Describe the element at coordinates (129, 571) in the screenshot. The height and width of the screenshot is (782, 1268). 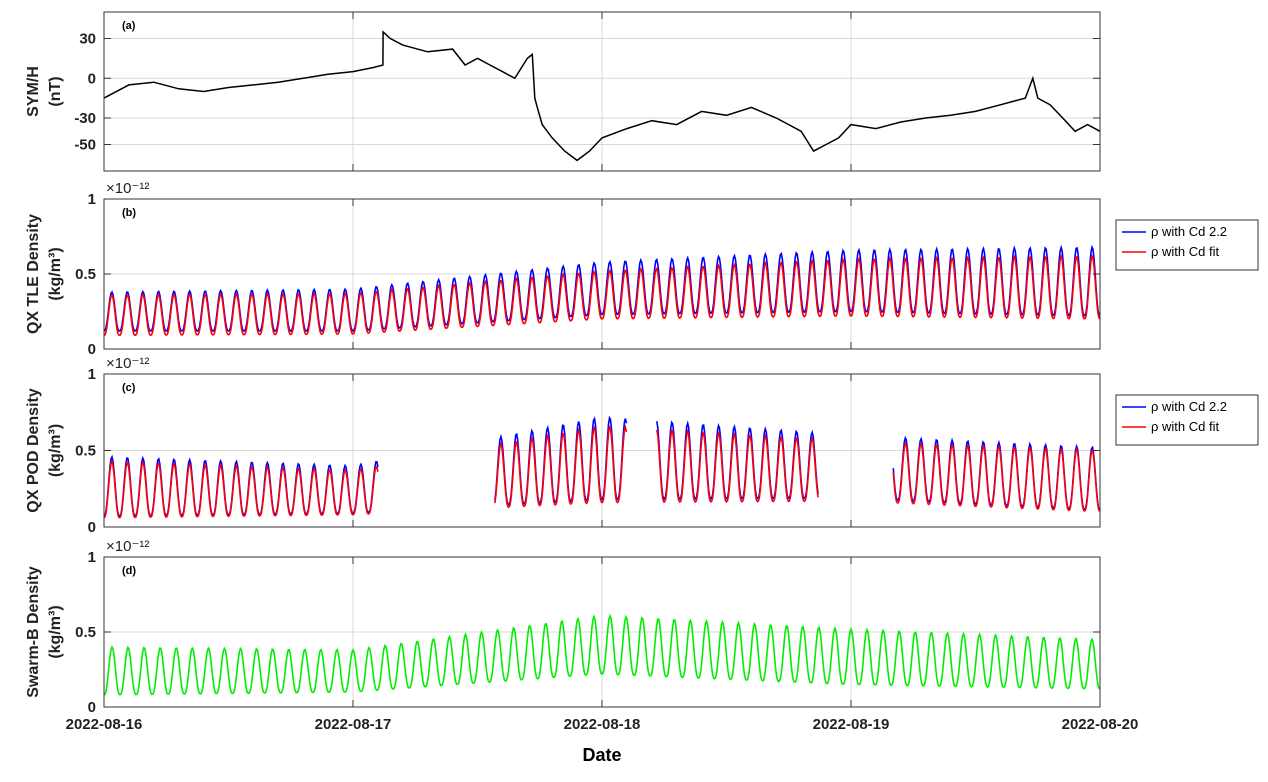
I see `panel-label: (d)` at that location.